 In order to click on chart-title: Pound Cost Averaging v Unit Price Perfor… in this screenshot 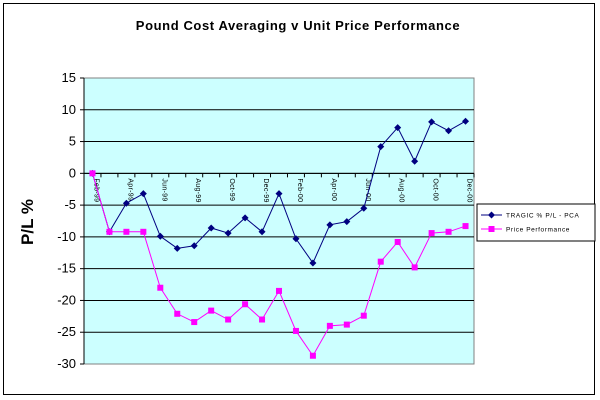, I will do `click(298, 25)`.